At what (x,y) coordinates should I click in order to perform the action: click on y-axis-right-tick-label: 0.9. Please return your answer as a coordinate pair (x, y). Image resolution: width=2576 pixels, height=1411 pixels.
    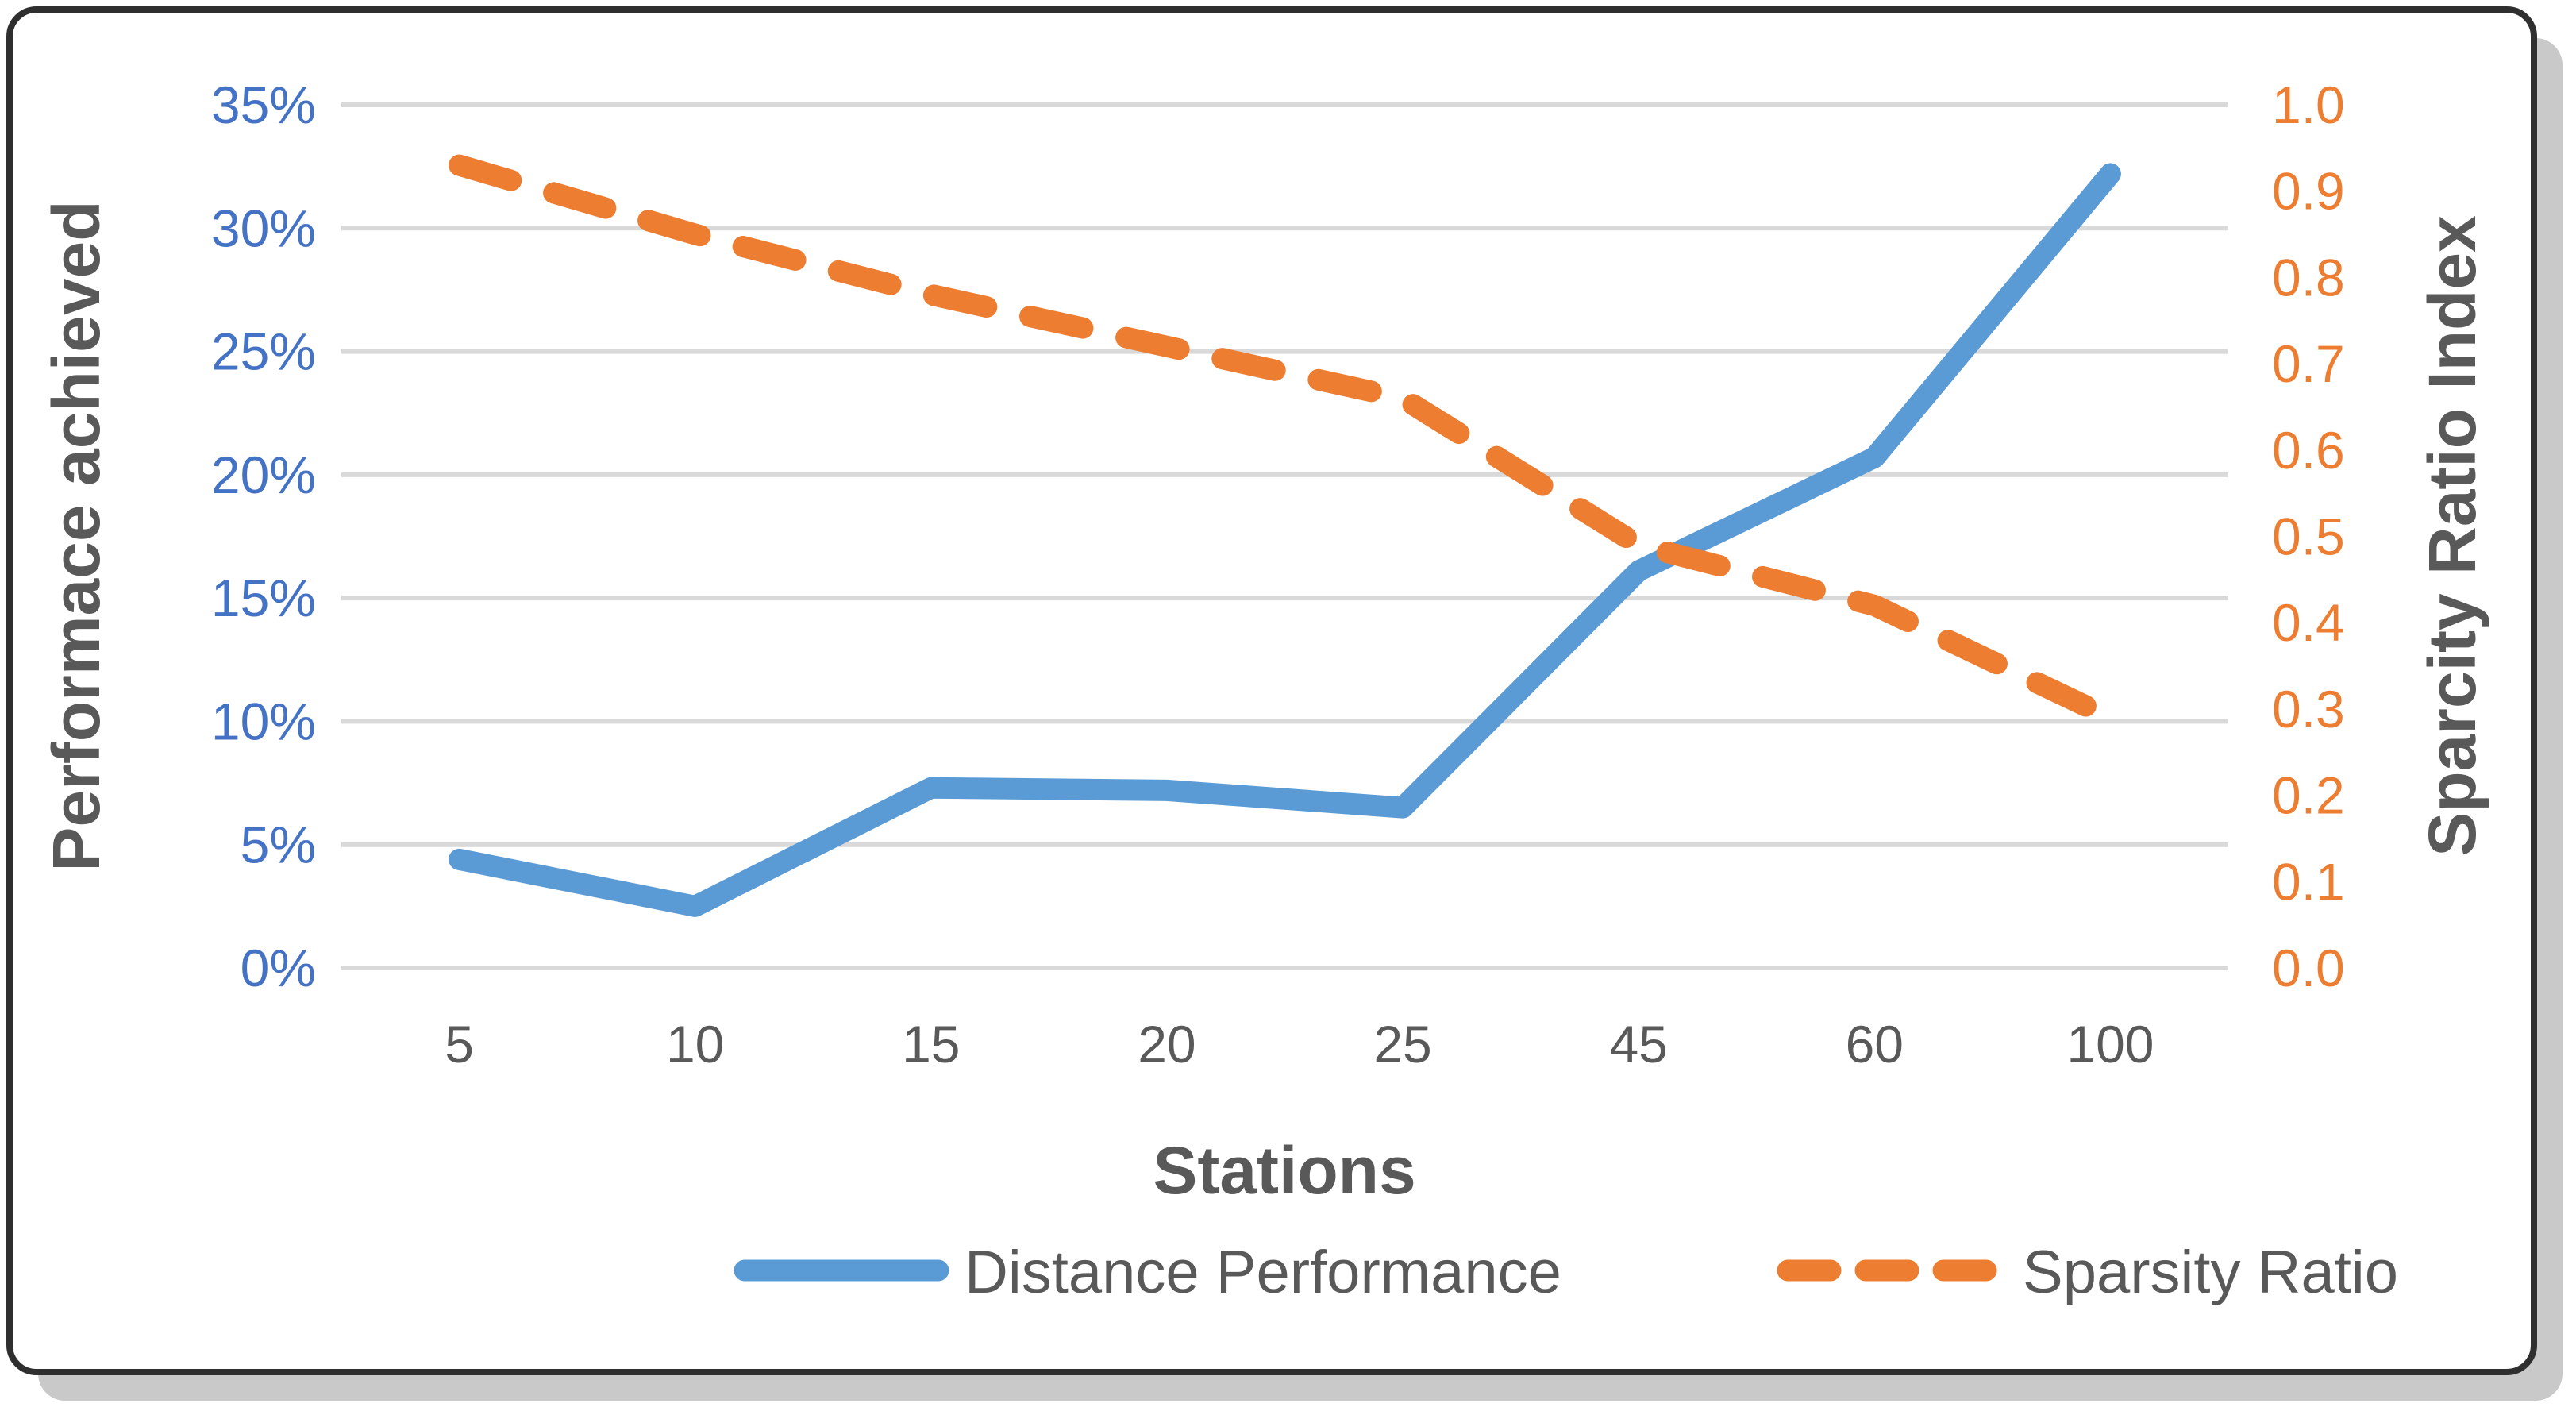
    Looking at the image, I should click on (2308, 191).